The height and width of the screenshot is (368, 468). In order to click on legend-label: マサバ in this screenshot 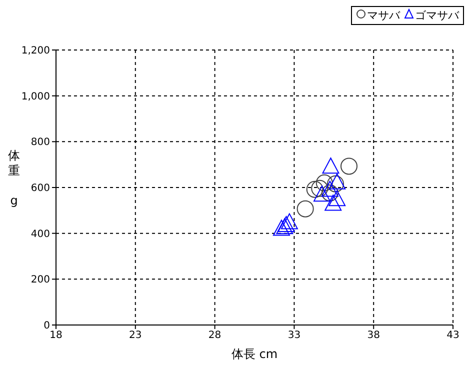, I will do `click(383, 15)`.